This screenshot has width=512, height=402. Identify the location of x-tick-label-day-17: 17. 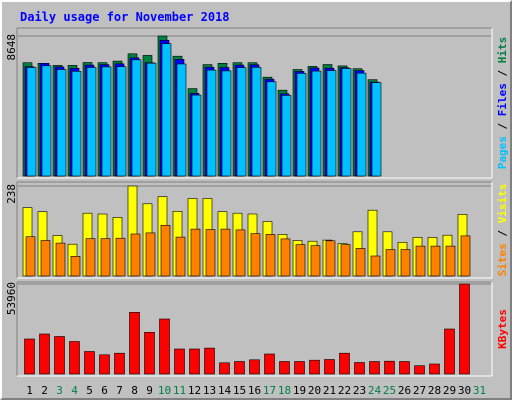
(269, 390).